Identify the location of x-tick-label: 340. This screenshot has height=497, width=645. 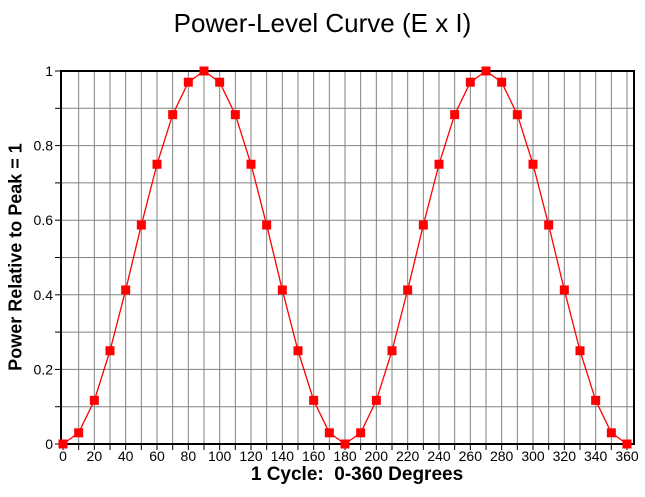
(596, 456).